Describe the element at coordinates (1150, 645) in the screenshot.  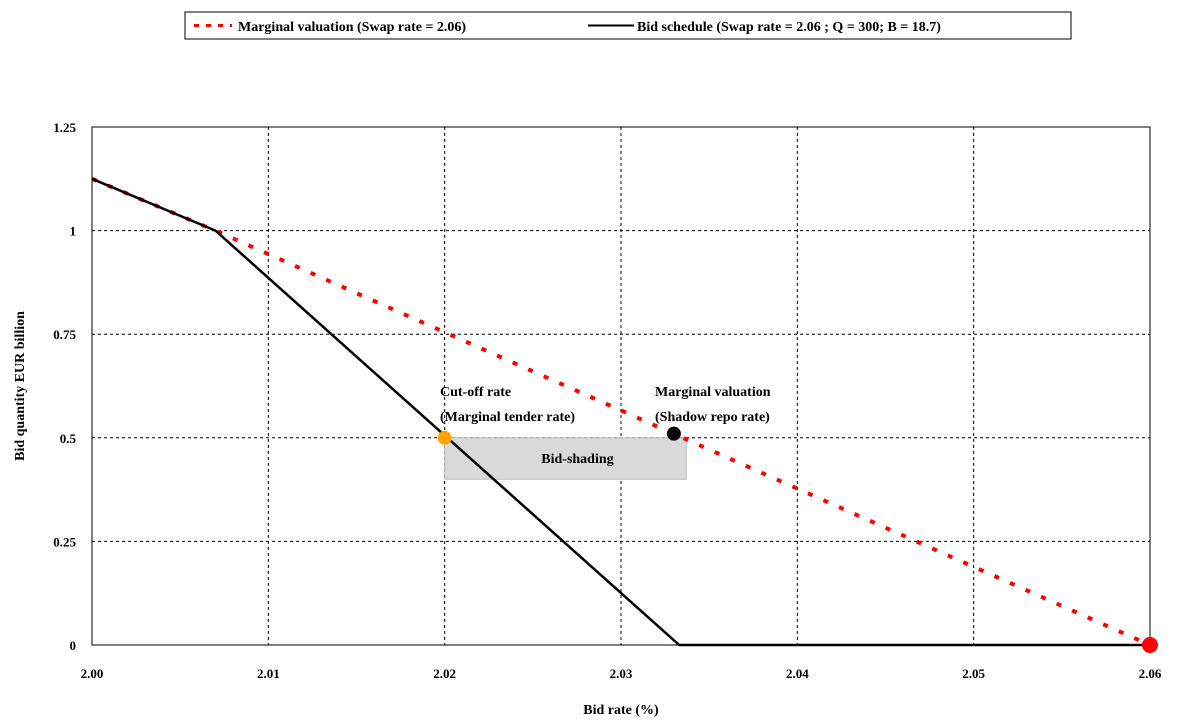
I see `swap-rate-marker` at that location.